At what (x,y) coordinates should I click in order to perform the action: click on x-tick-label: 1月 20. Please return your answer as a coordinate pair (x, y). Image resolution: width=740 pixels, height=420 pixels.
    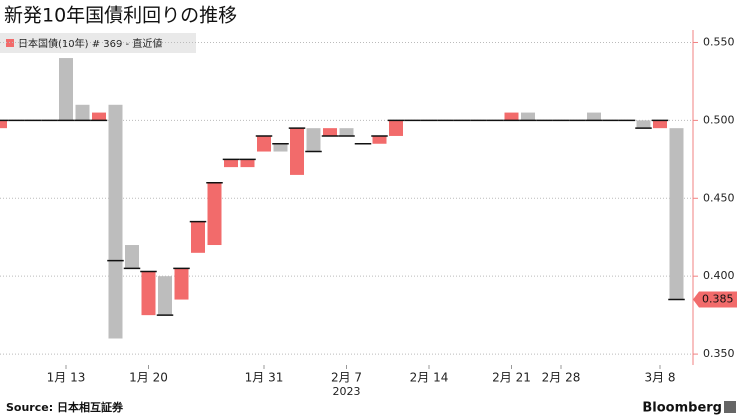
    Looking at the image, I should click on (148, 378).